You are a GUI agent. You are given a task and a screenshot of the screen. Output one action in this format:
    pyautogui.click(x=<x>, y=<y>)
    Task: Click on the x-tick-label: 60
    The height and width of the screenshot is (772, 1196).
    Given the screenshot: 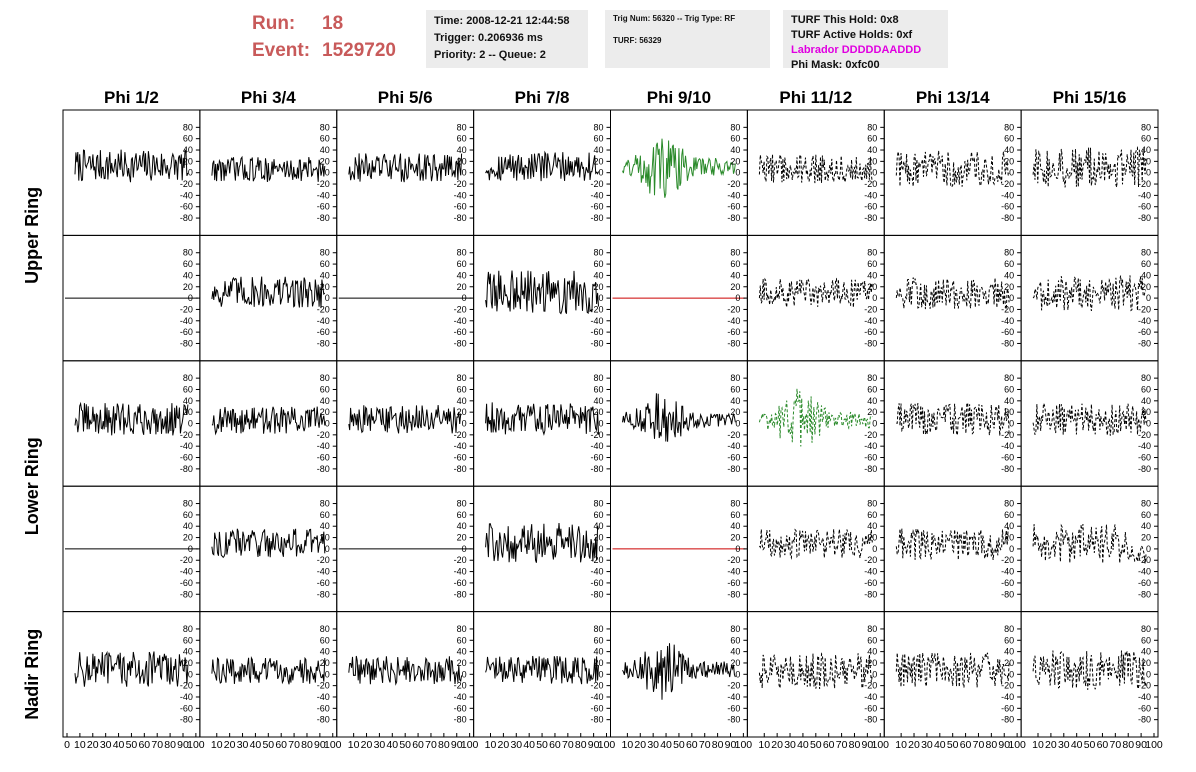 What is the action you would take?
    pyautogui.click(x=1103, y=745)
    